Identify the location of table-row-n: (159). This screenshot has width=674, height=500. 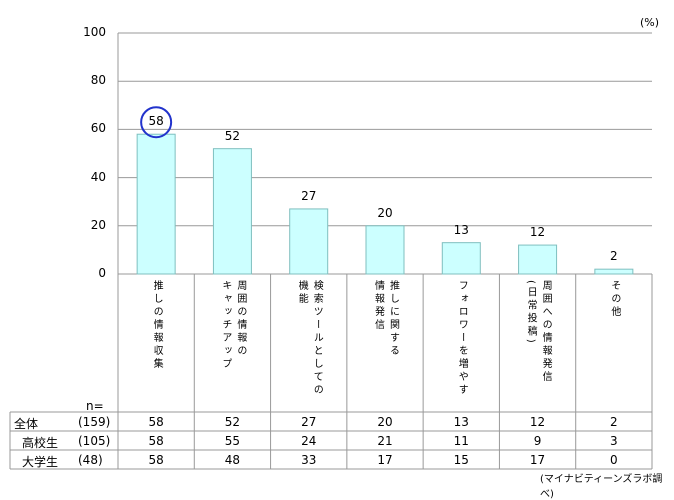
(94, 422).